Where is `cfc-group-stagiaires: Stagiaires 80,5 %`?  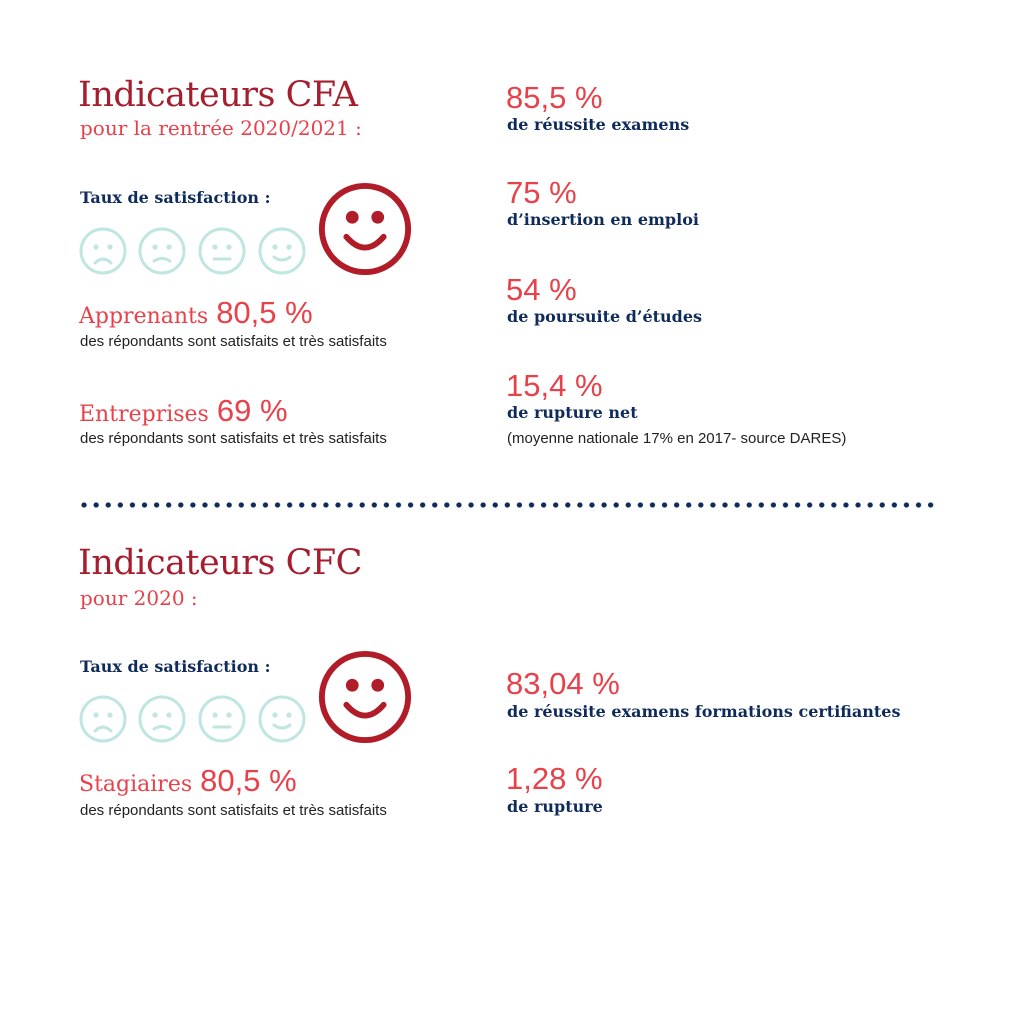
cfc-group-stagiaires: Stagiaires 80,5 % is located at coordinates (188, 780).